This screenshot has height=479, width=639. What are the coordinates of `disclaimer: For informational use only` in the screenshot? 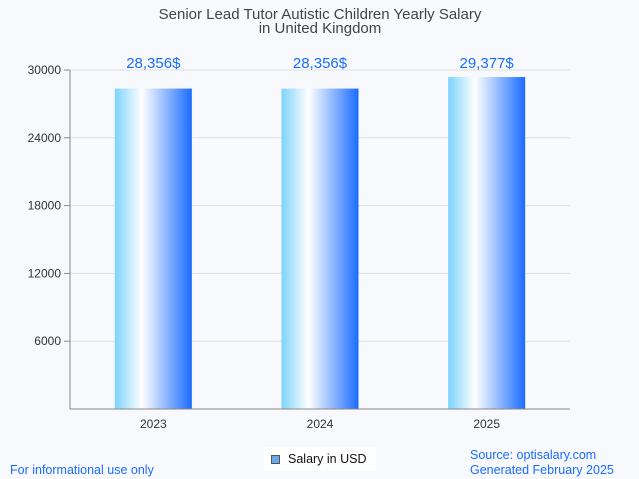 It's located at (82, 470).